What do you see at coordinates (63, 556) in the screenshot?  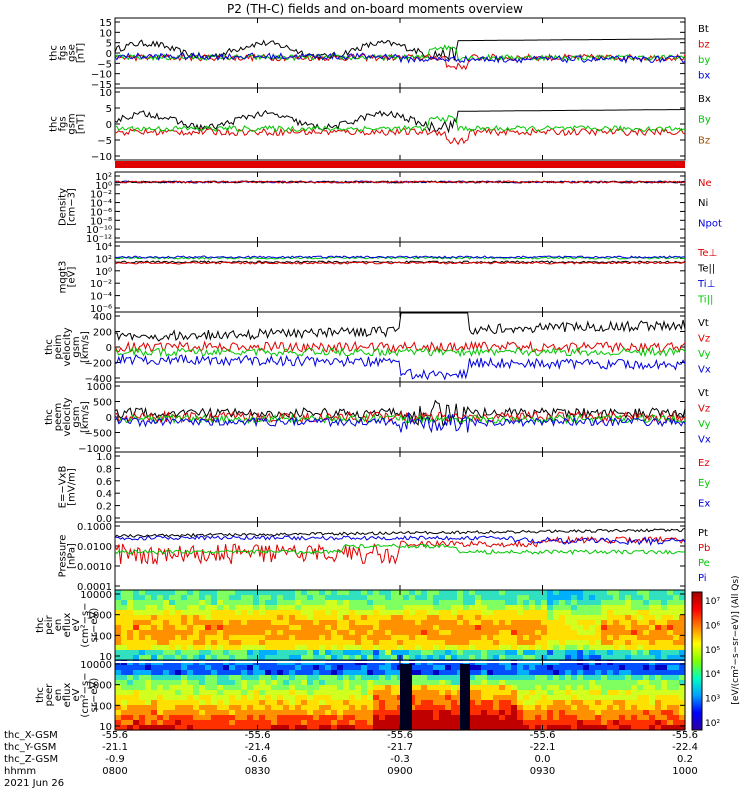 I see `y-axis-label: Pressure` at bounding box center [63, 556].